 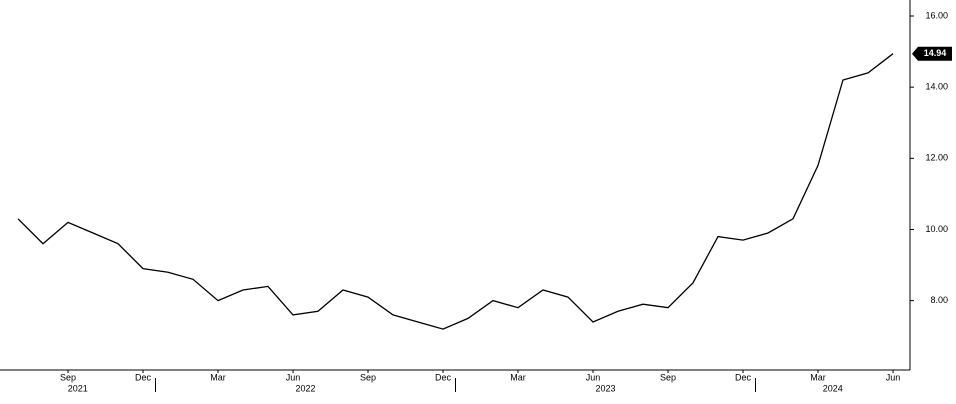 What do you see at coordinates (305, 388) in the screenshot?
I see `year-label: 2022` at bounding box center [305, 388].